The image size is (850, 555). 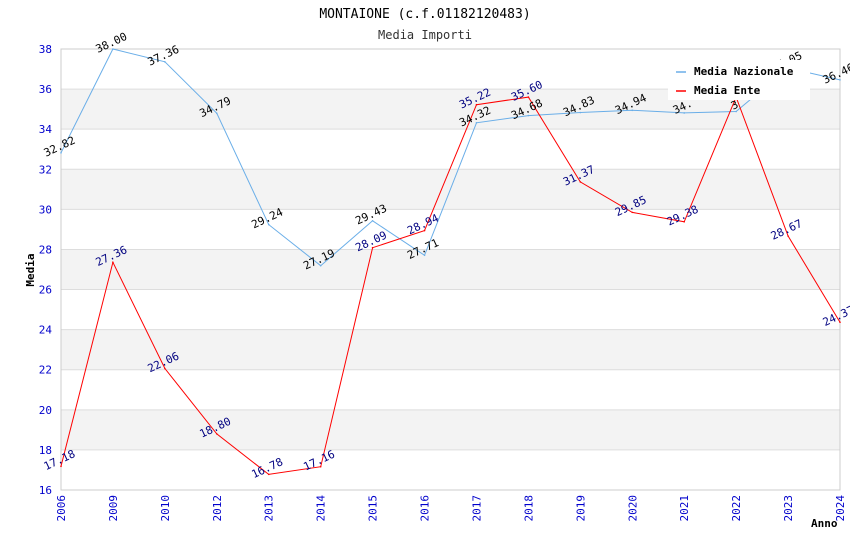 I want to click on x-tick-label: 2013, so click(x=269, y=508).